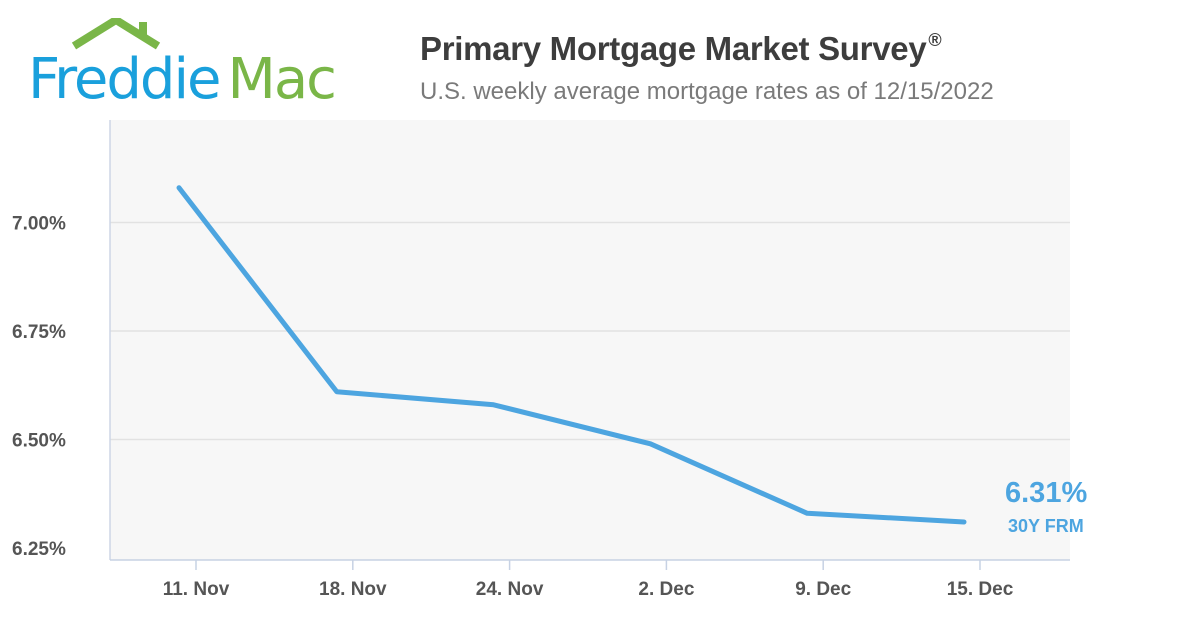 This screenshot has height=630, width=1200. What do you see at coordinates (1046, 526) in the screenshot?
I see `end-series-label: 30Y FRM` at bounding box center [1046, 526].